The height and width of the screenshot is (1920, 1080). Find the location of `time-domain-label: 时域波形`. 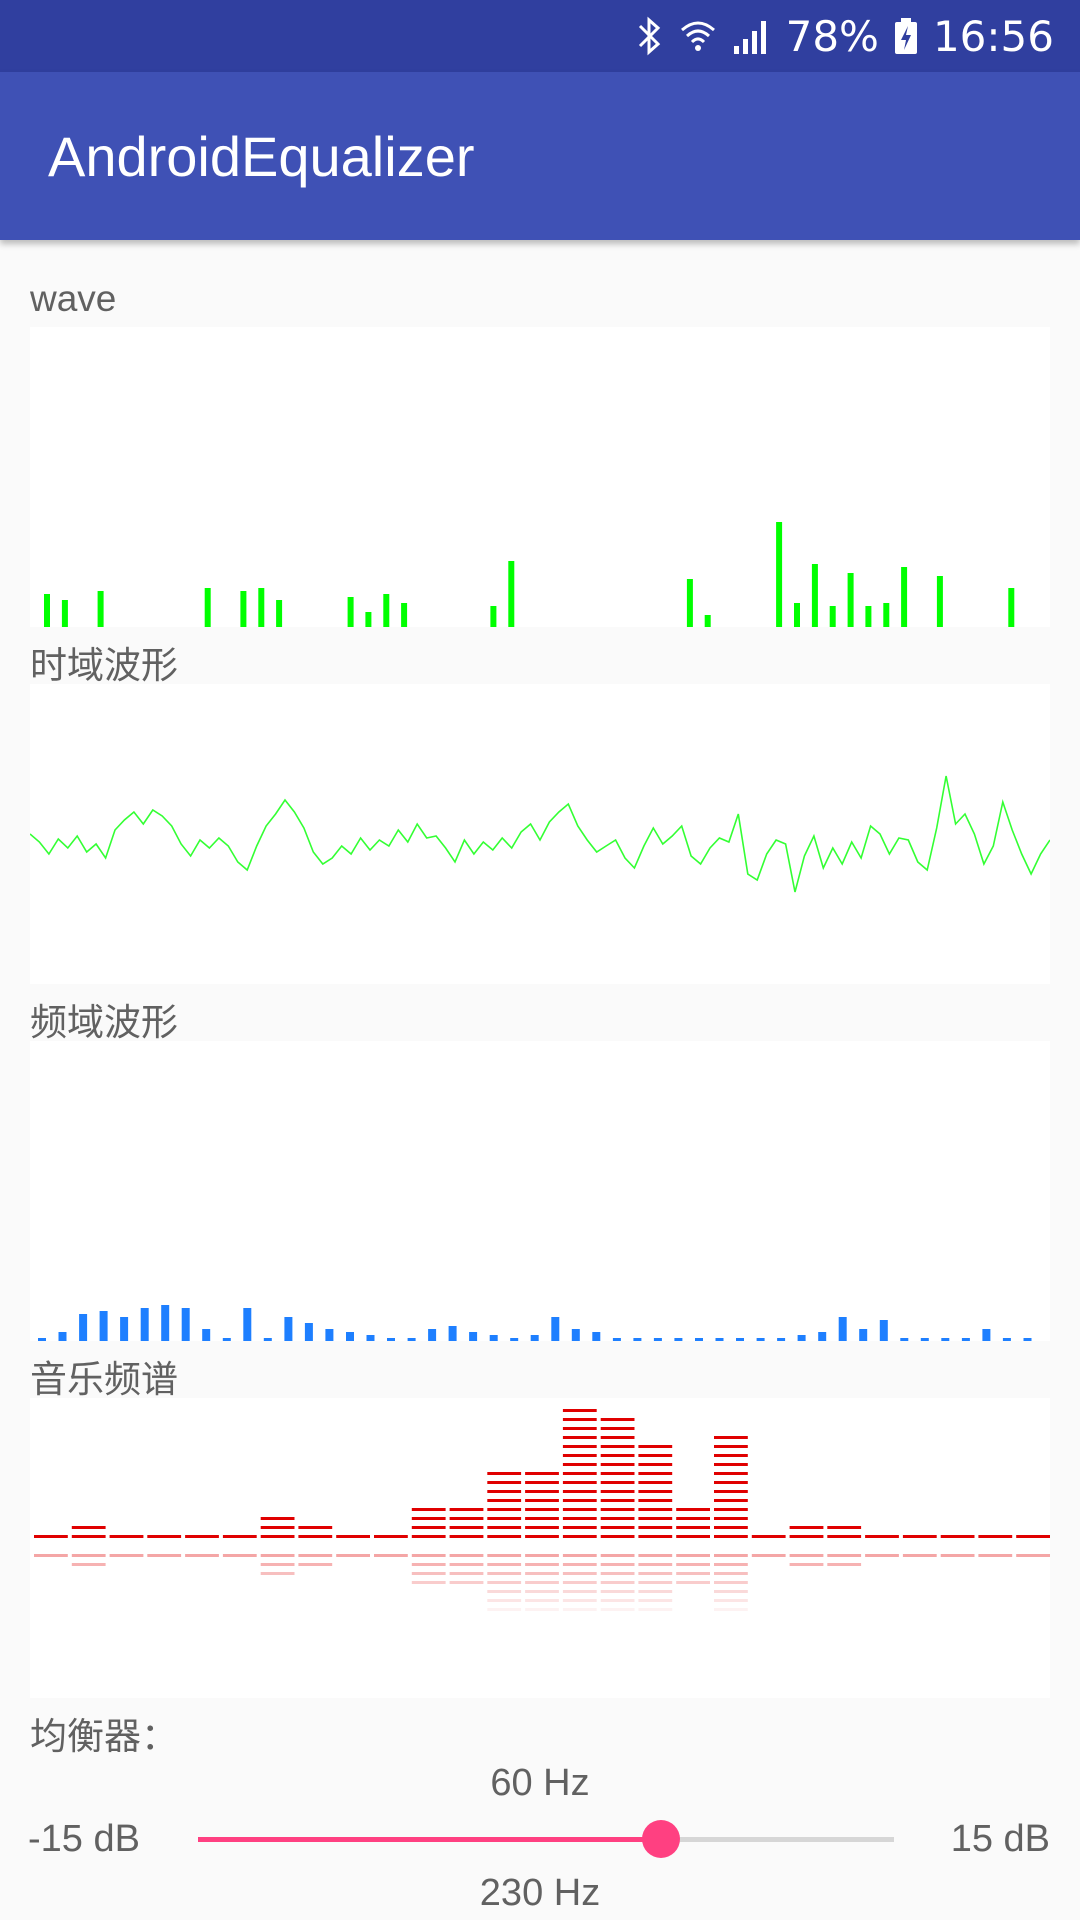

time-domain-label: 时域波形 is located at coordinates (104, 665).